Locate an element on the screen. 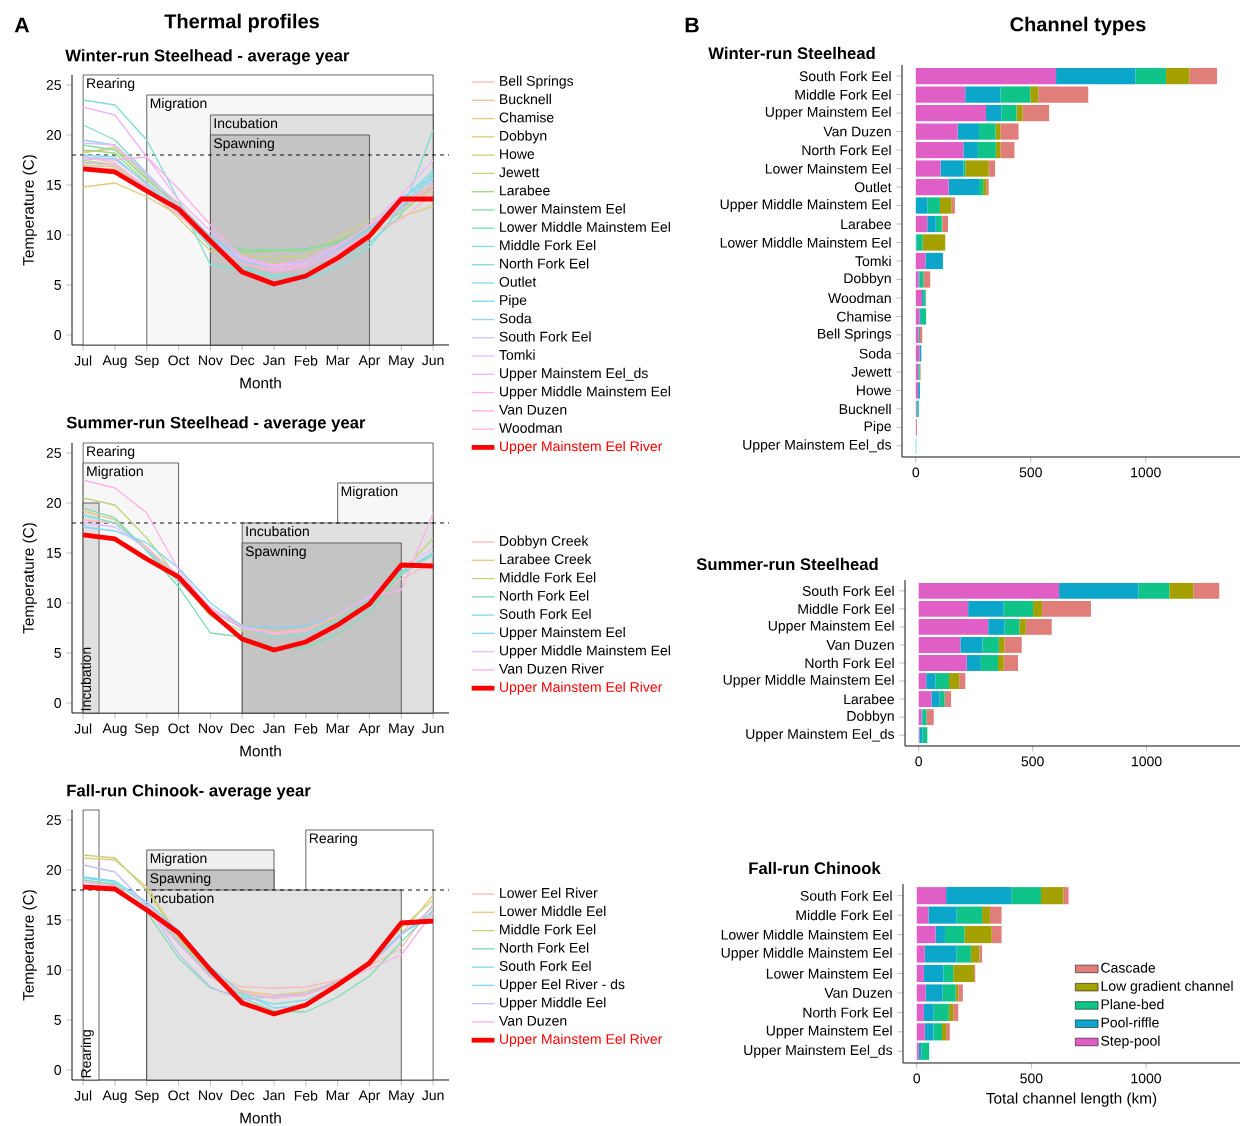 This screenshot has height=1126, width=1243. legend-label: Outlet is located at coordinates (518, 281).